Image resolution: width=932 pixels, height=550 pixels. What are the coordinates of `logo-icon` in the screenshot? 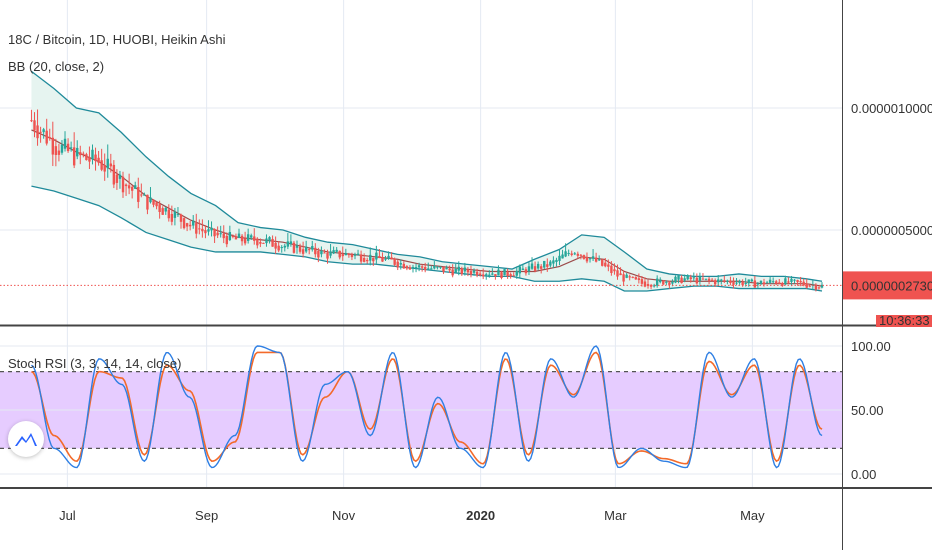 It's located at (26, 439).